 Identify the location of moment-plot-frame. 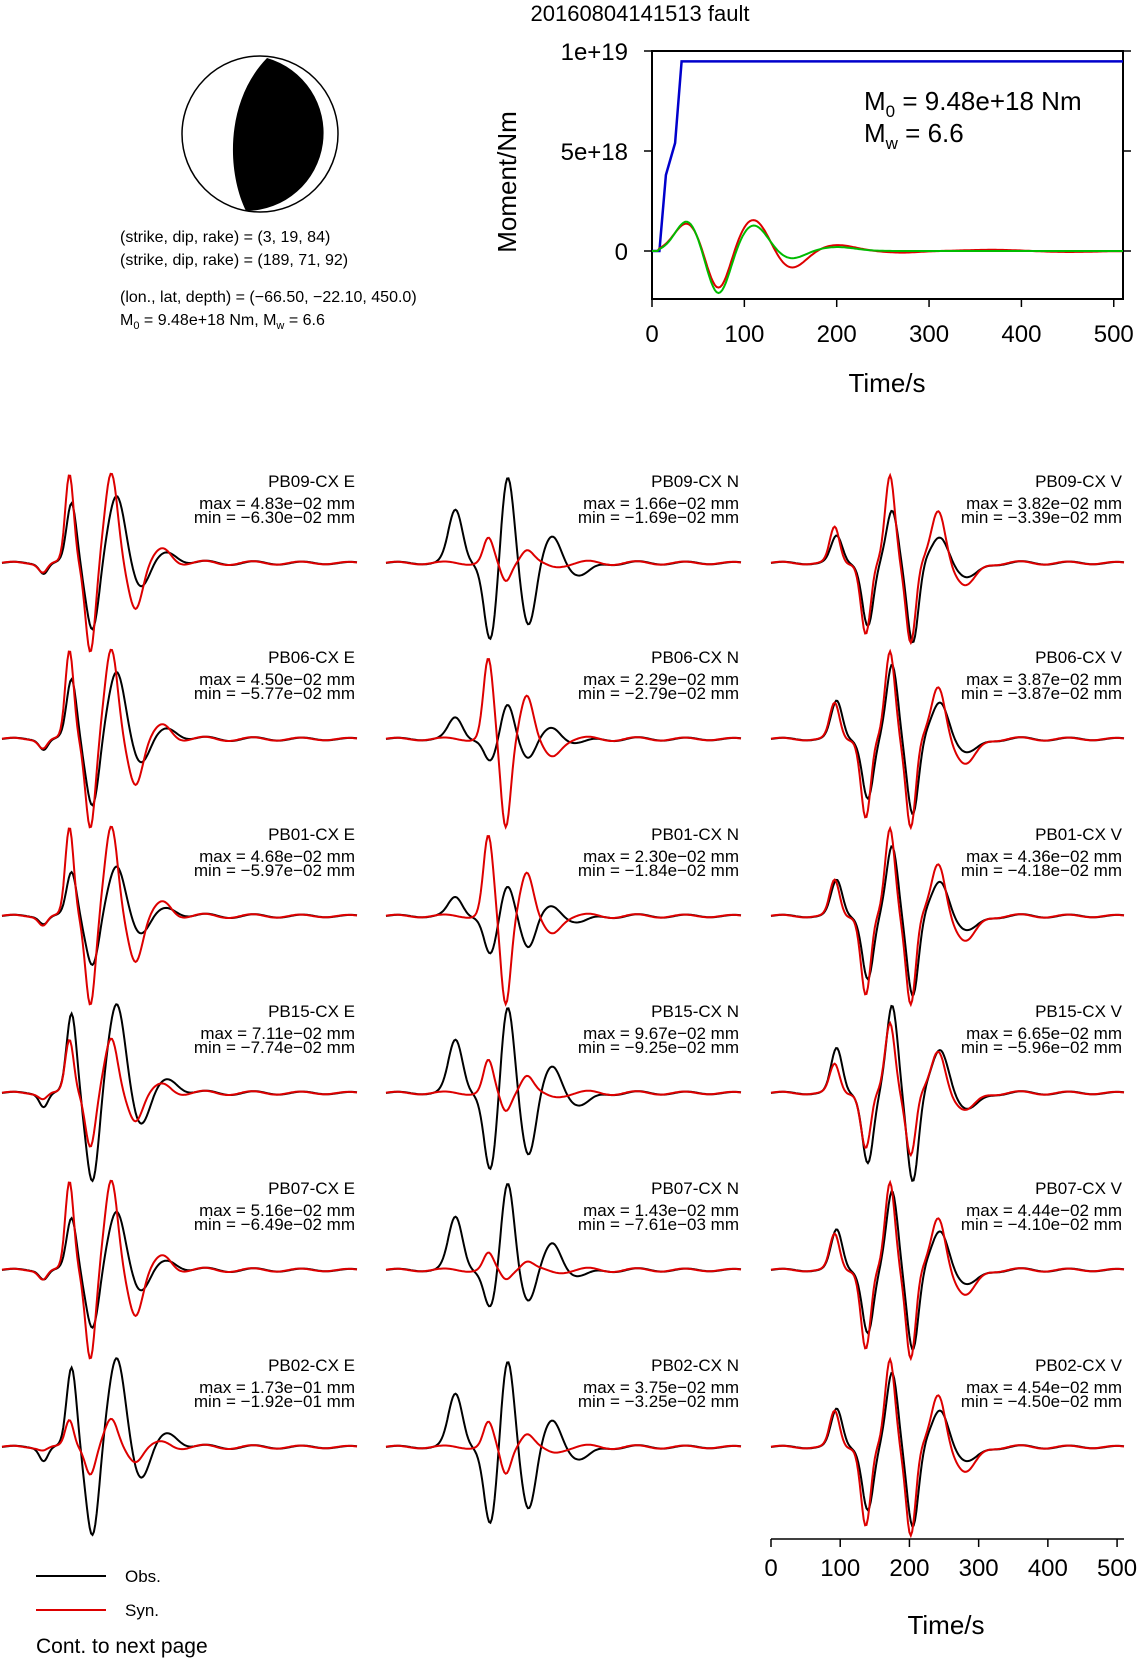
(887, 175).